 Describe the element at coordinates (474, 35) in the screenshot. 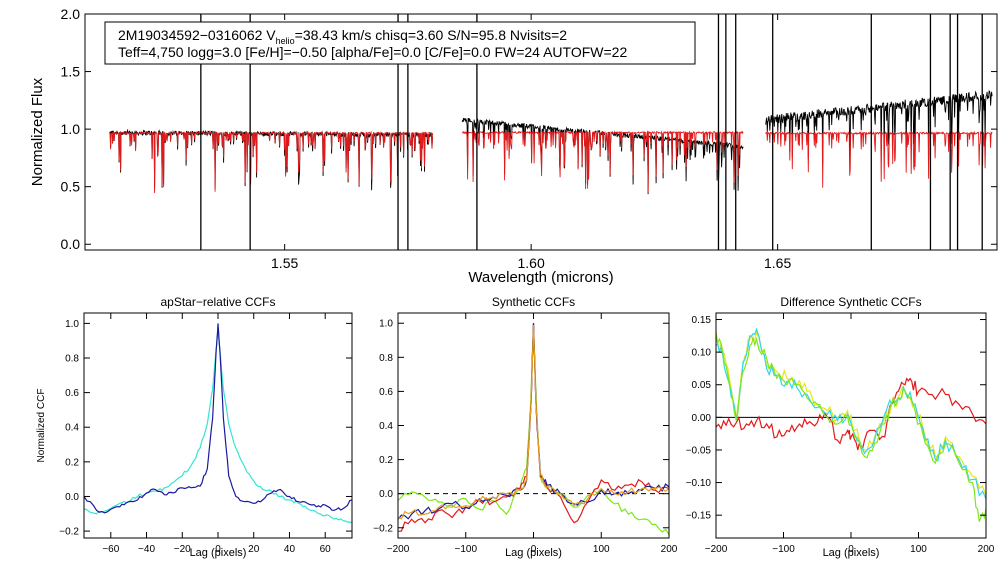

I see `snr-value: S/N=95.8` at that location.